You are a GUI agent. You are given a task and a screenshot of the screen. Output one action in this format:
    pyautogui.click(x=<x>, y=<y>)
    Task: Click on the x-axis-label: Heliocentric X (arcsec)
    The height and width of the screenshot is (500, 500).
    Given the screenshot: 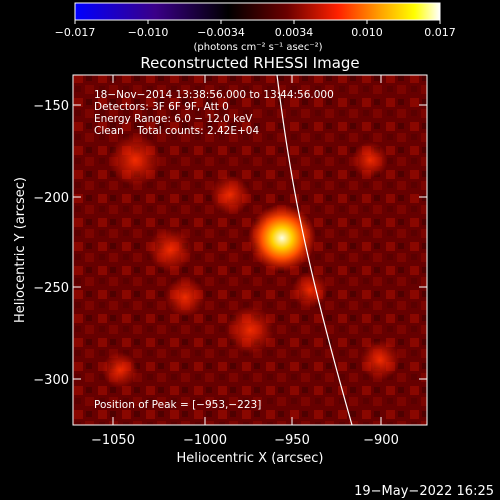 What is the action you would take?
    pyautogui.click(x=250, y=458)
    